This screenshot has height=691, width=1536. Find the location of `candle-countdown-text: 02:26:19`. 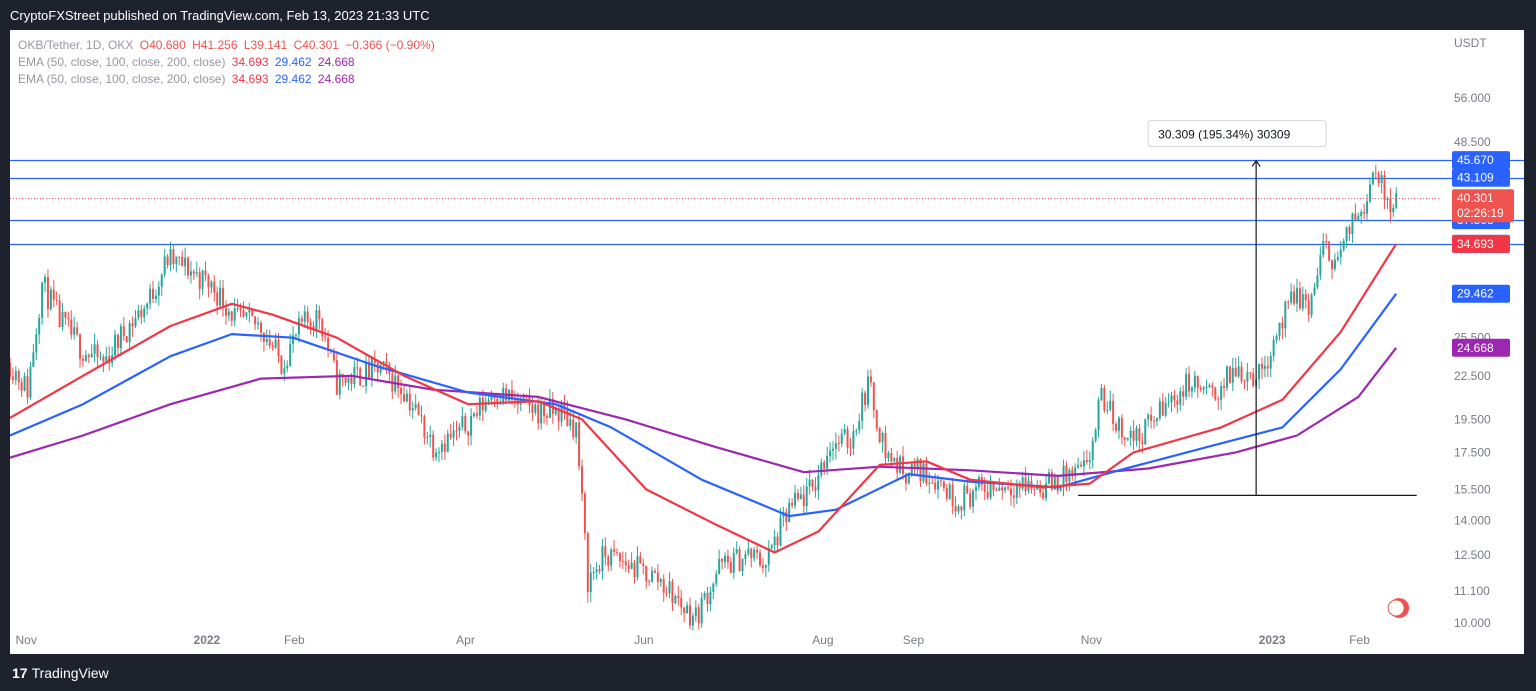

candle-countdown-text: 02:26:19 is located at coordinates (1480, 213).